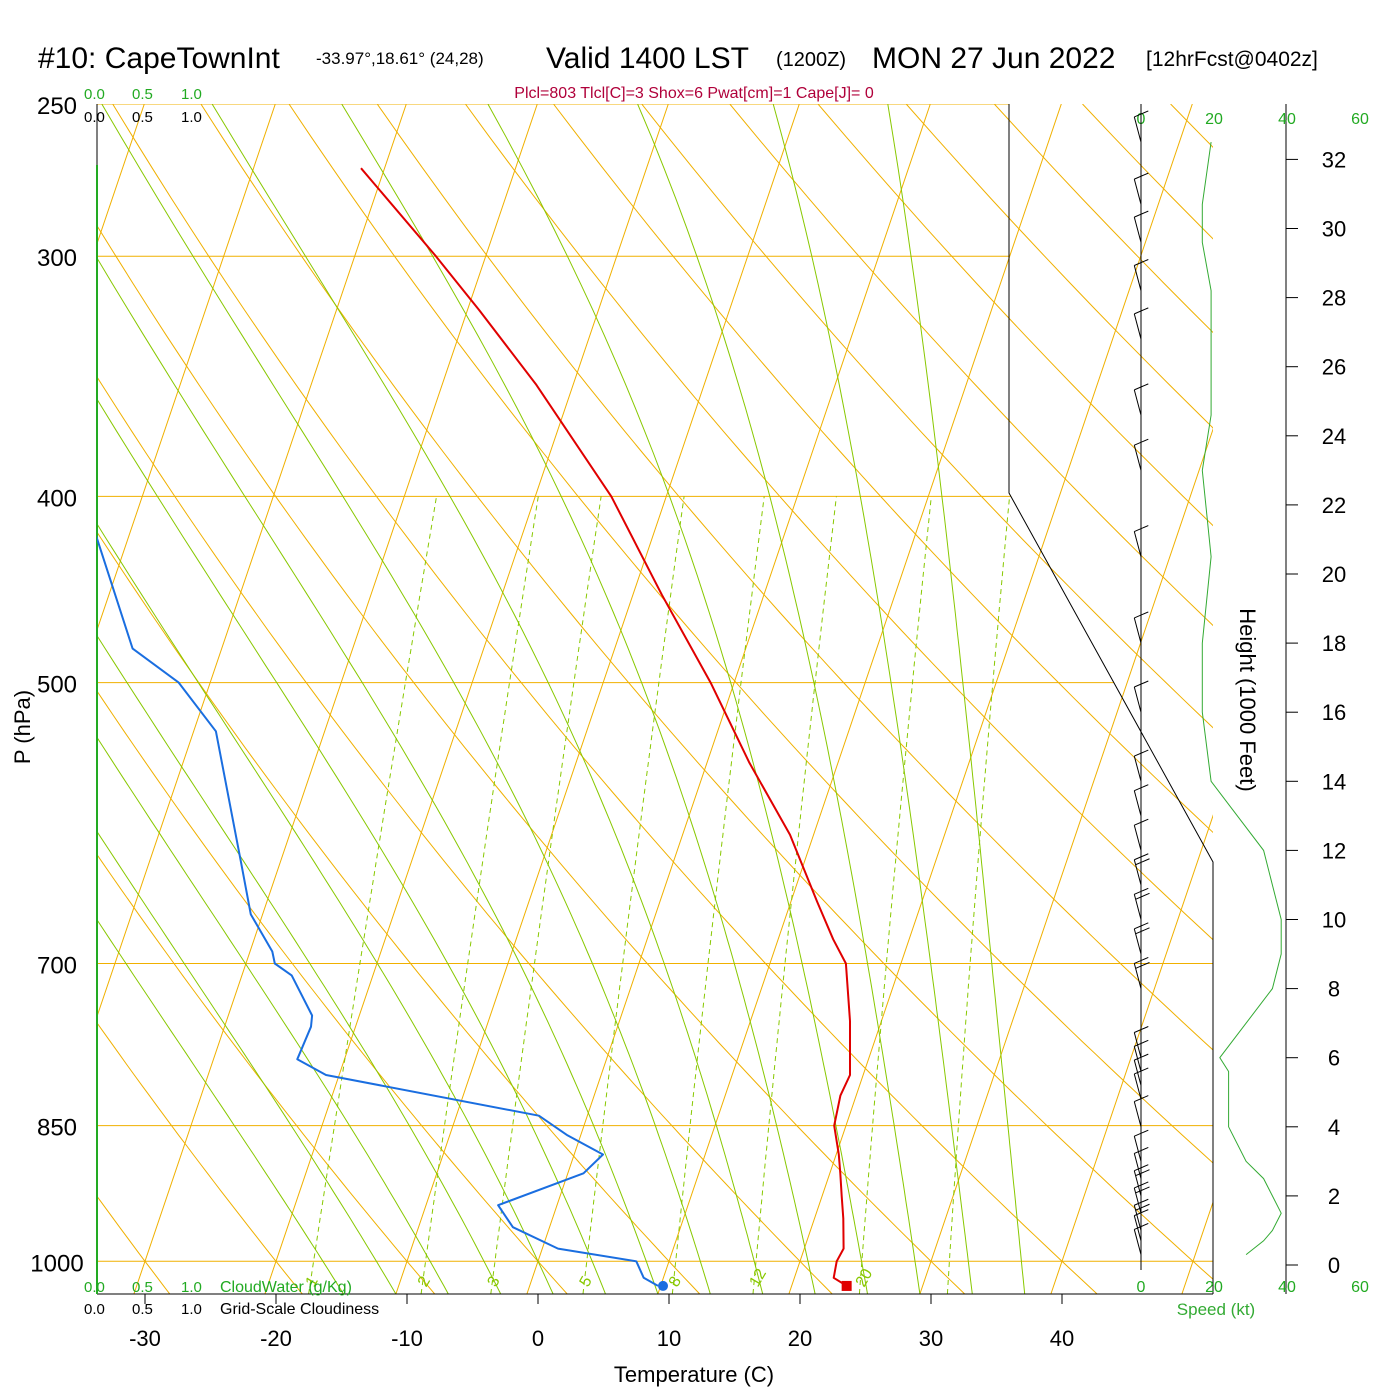 The height and width of the screenshot is (1400, 1400). What do you see at coordinates (694, 1374) in the screenshot?
I see `x-axis-title: Temperature (C)` at bounding box center [694, 1374].